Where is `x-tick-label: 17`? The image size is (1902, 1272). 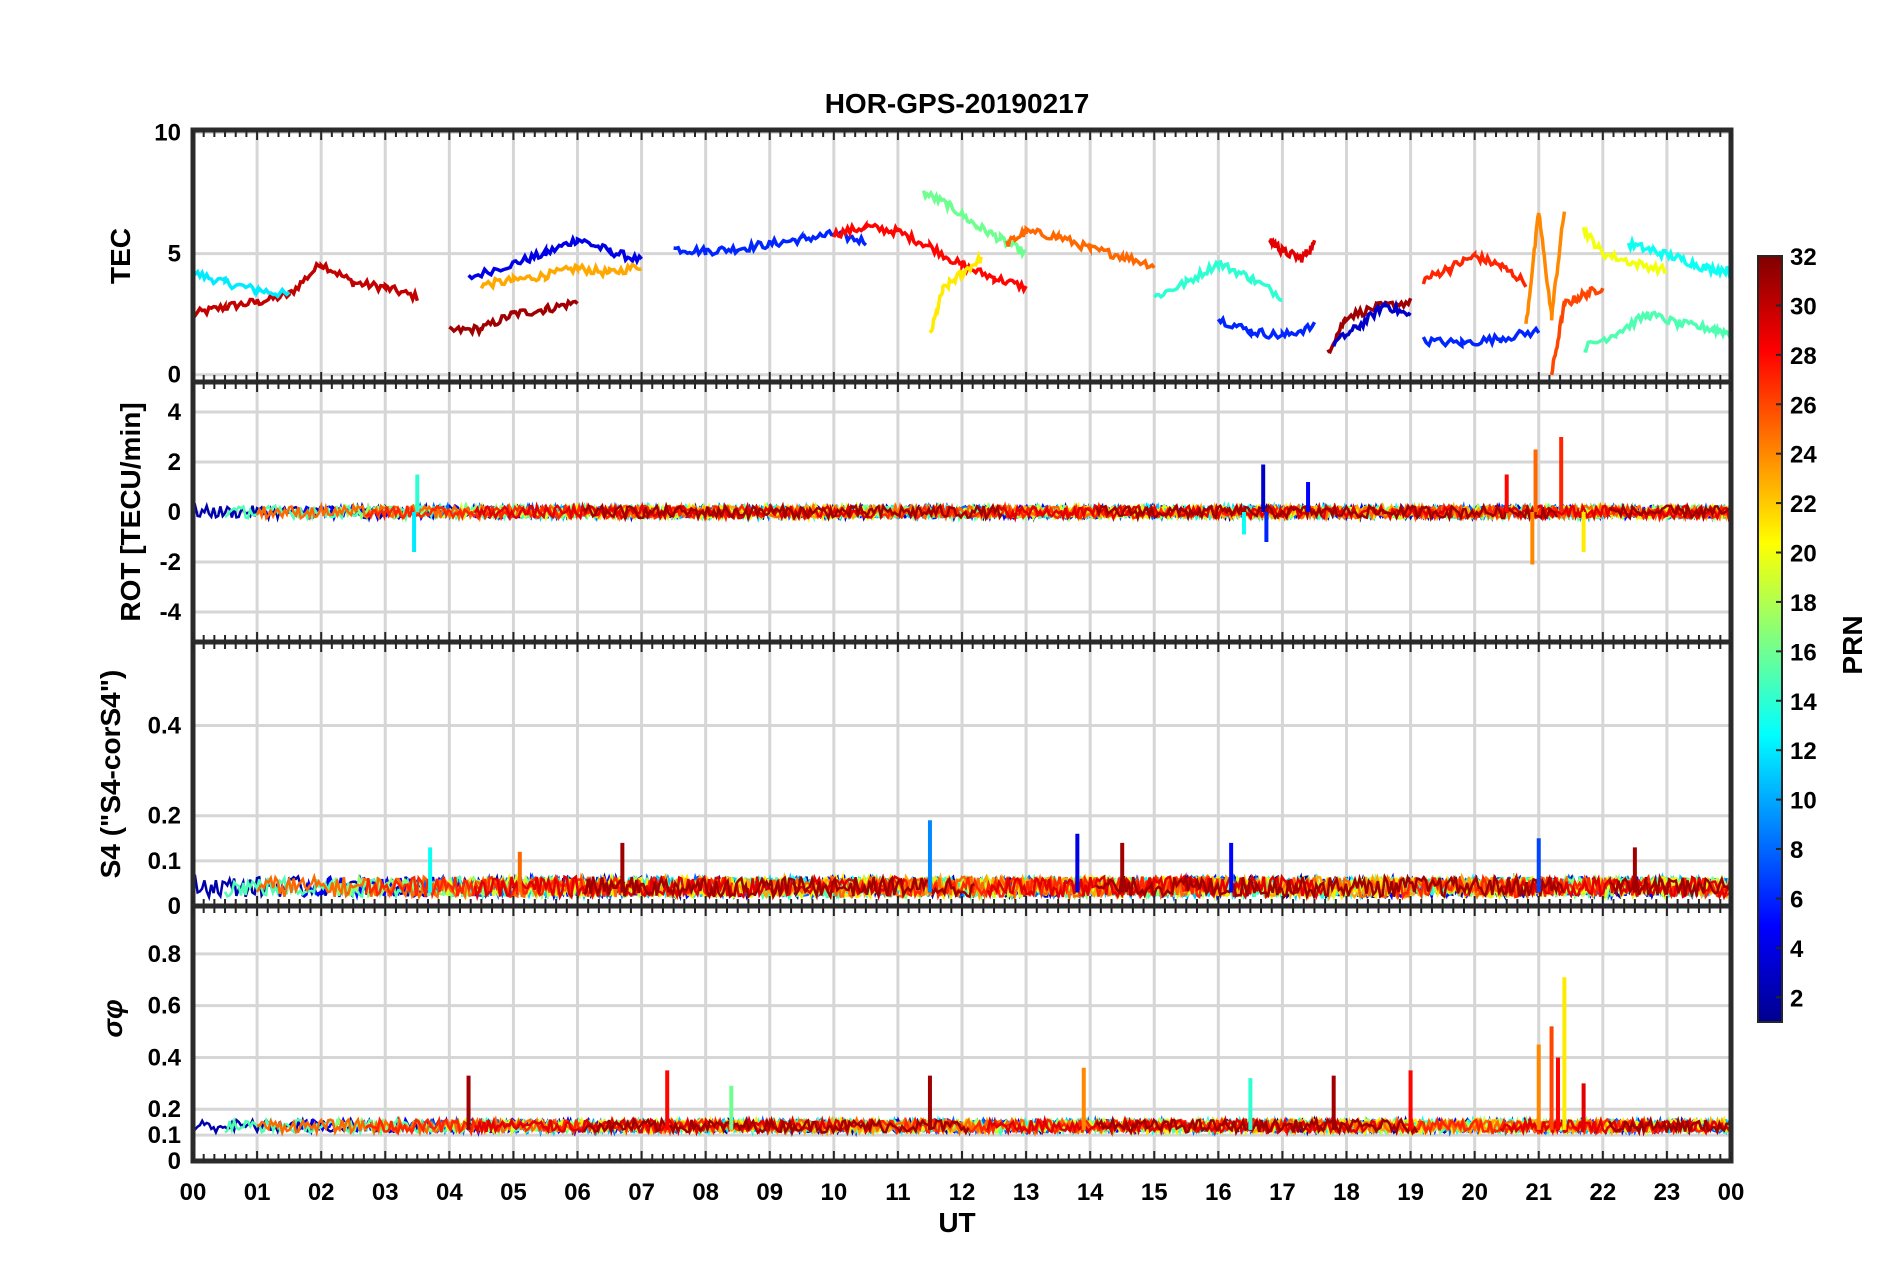
x-tick-label: 17 is located at coordinates (1282, 1192).